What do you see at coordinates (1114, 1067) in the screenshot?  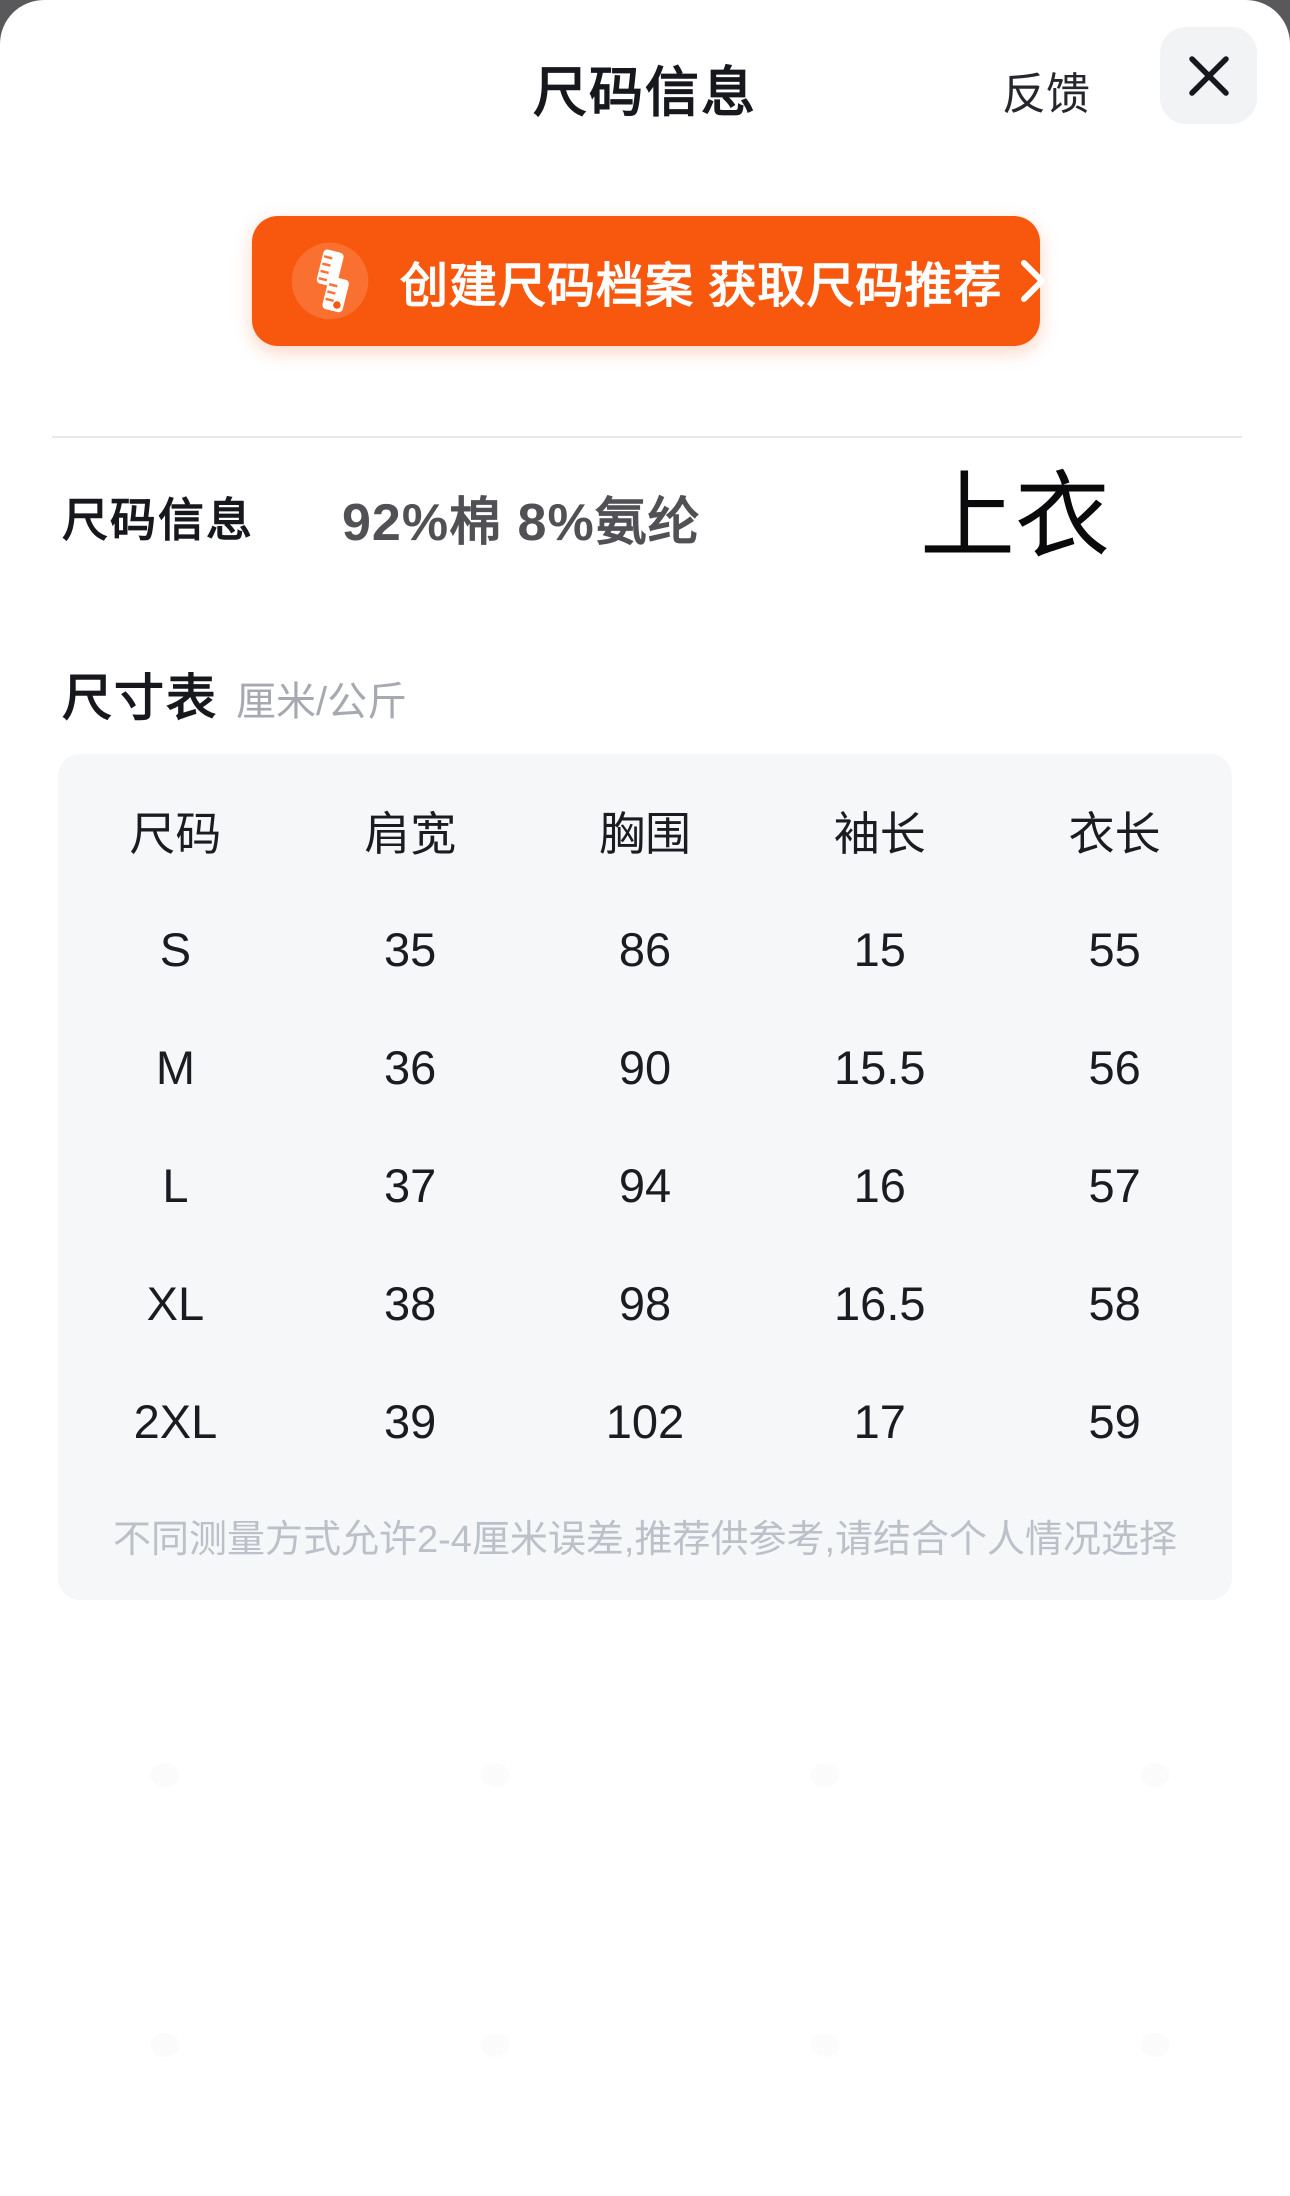 I see `value-cell: 56` at bounding box center [1114, 1067].